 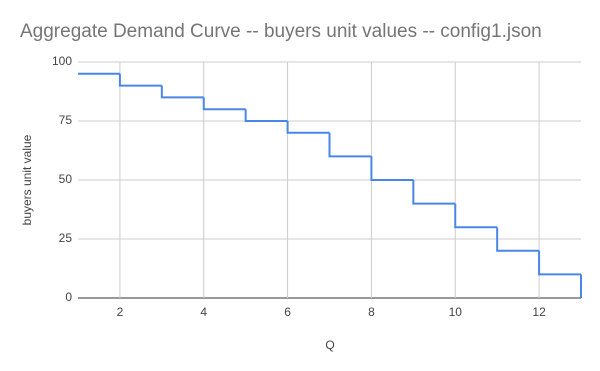 I want to click on y-tick-label: 100, so click(x=62, y=61).